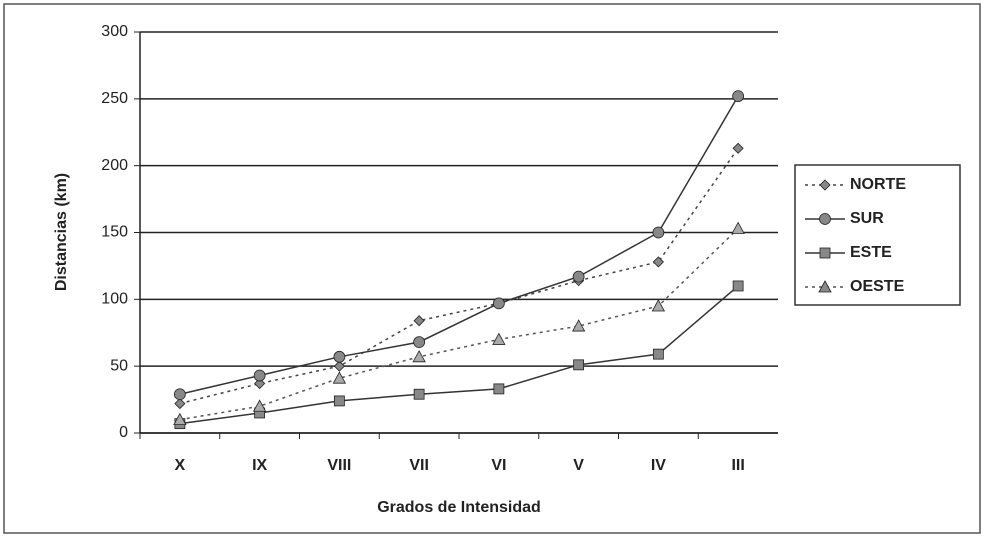  Describe the element at coordinates (498, 465) in the screenshot. I see `x-tick-label: VI` at that location.